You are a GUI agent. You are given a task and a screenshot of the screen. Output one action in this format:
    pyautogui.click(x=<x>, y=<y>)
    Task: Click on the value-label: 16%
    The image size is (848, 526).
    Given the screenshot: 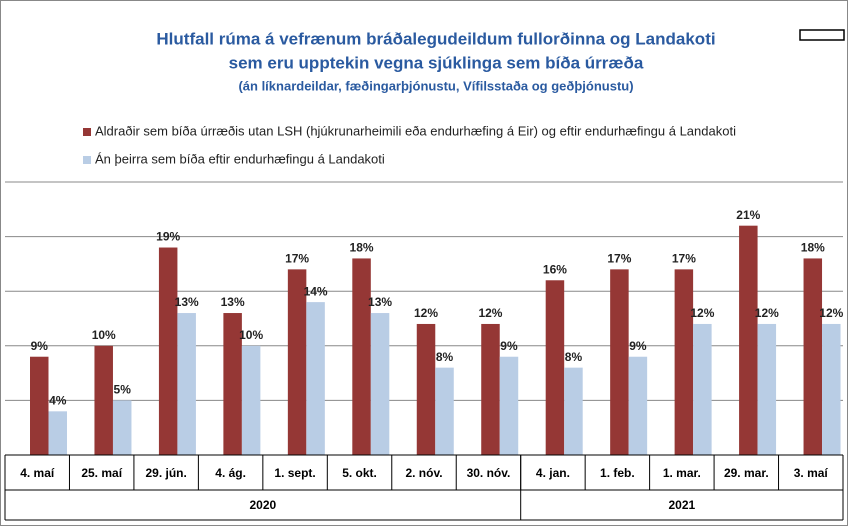 What is the action you would take?
    pyautogui.click(x=555, y=269)
    